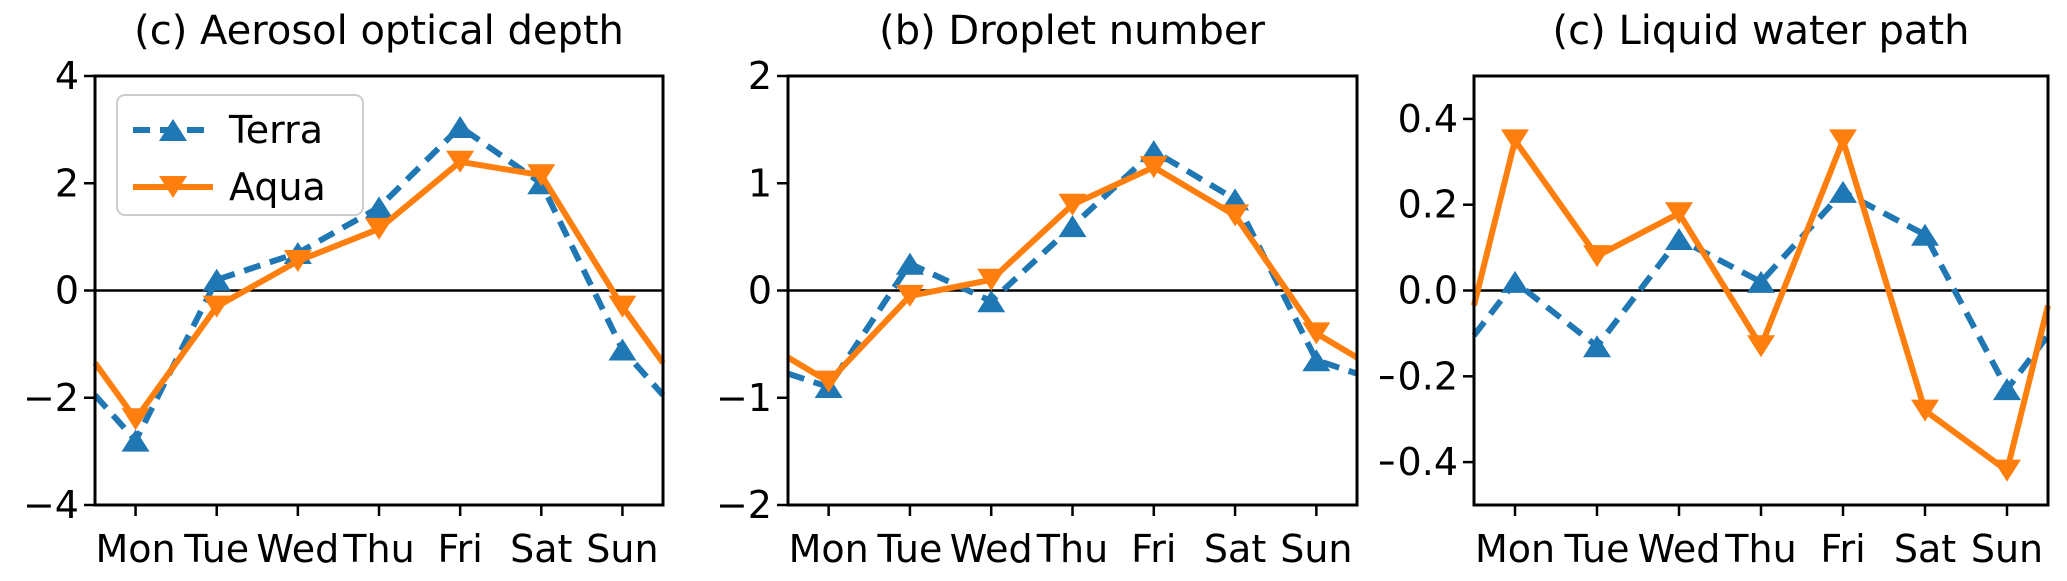 This screenshot has height=581, width=2067. Describe the element at coordinates (1761, 31) in the screenshot. I see `panel-title: (c) Liquid water path` at that location.